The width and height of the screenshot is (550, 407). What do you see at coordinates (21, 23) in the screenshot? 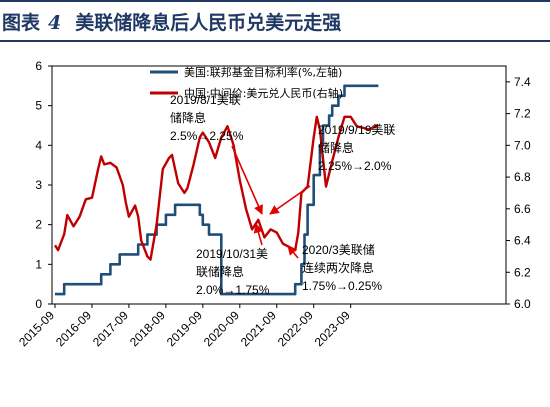
I see `figure-label: 图表` at bounding box center [21, 23].